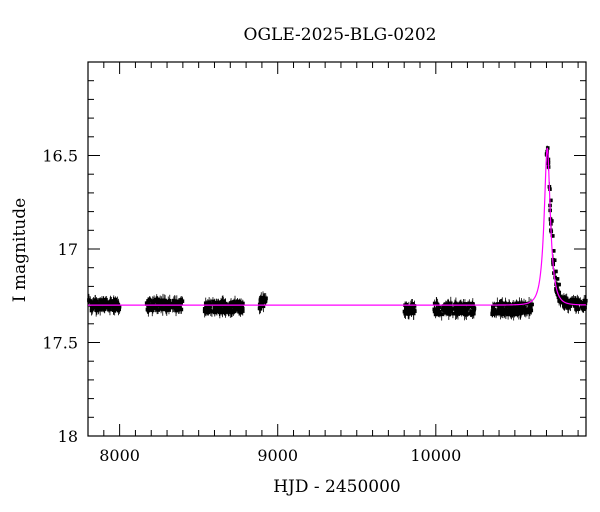 Image resolution: width=600 pixels, height=512 pixels. What do you see at coordinates (119, 455) in the screenshot?
I see `x-tick-label: 8000` at bounding box center [119, 455].